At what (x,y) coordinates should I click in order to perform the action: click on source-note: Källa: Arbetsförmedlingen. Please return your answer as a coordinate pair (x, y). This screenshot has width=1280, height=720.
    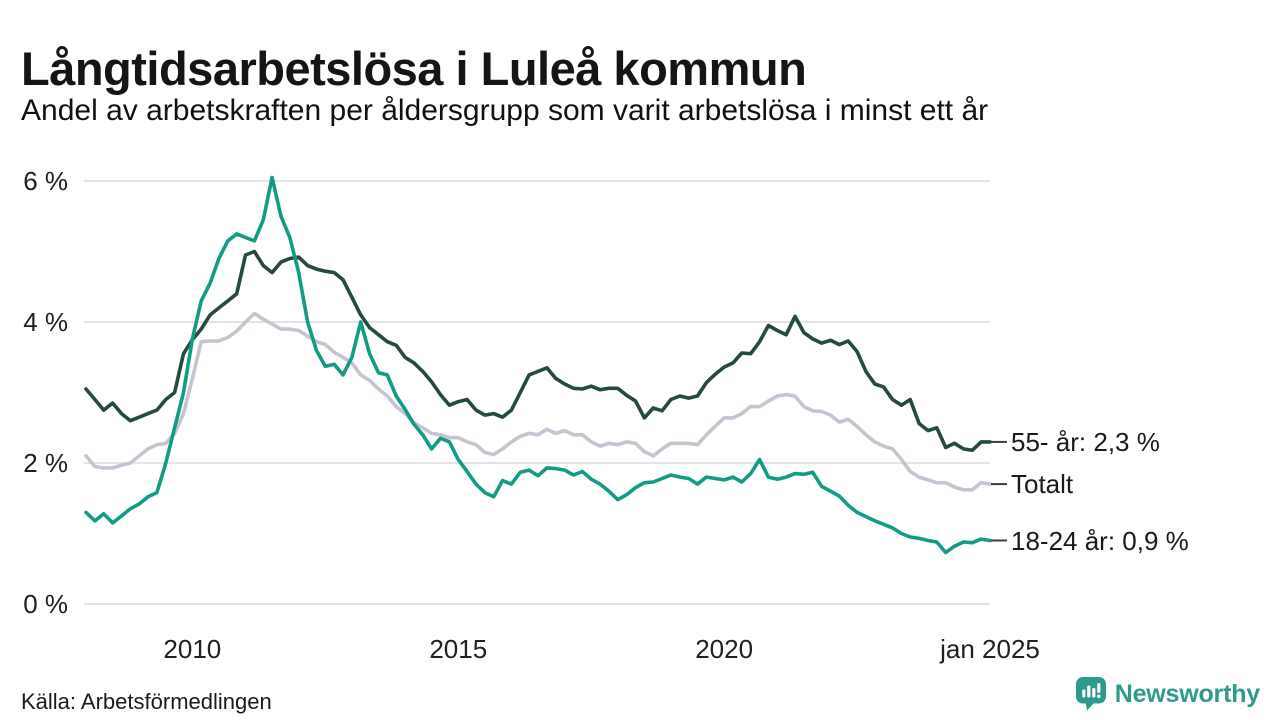
    Looking at the image, I should click on (146, 701).